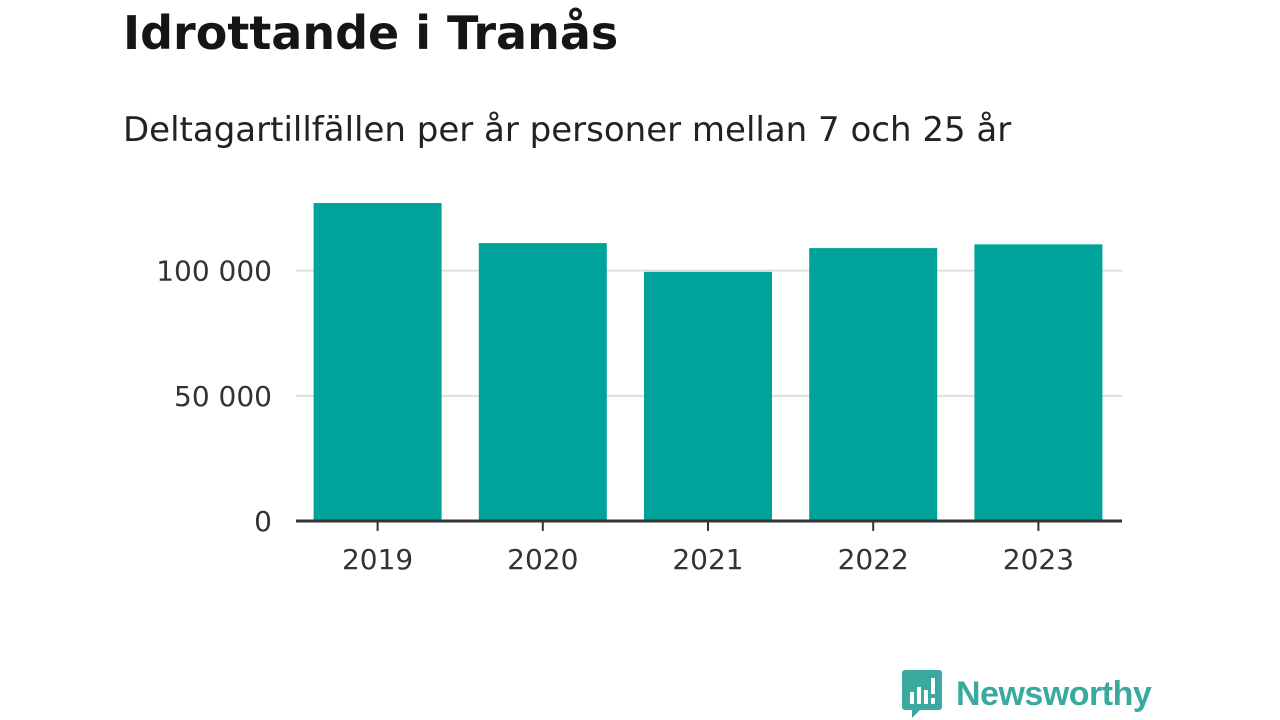 The image size is (1280, 720). What do you see at coordinates (371, 33) in the screenshot?
I see `chart-title: Idrottande i Tranås` at bounding box center [371, 33].